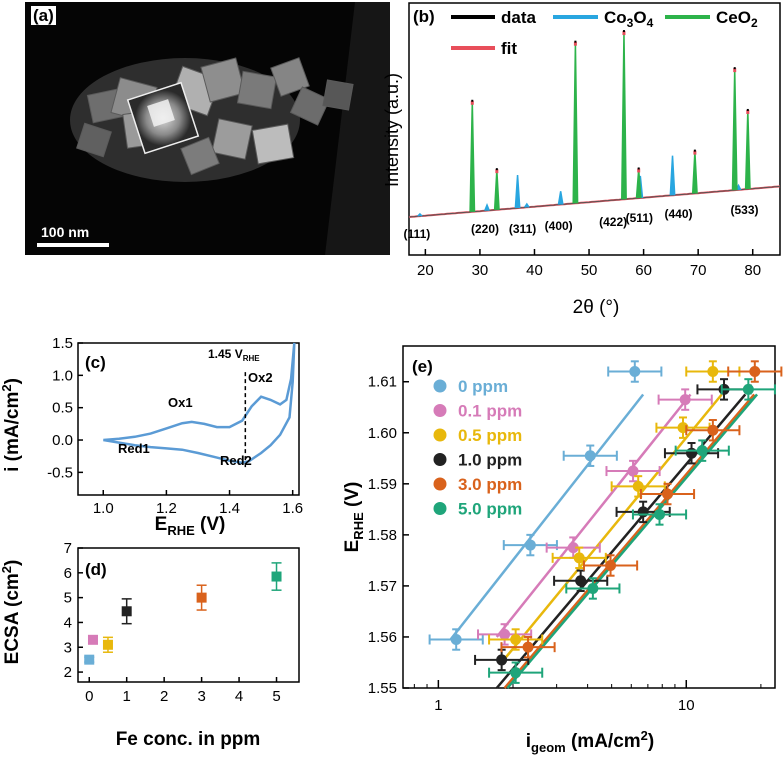 This screenshot has width=784, height=763. I want to click on panel-a-label: (a), so click(43, 15).